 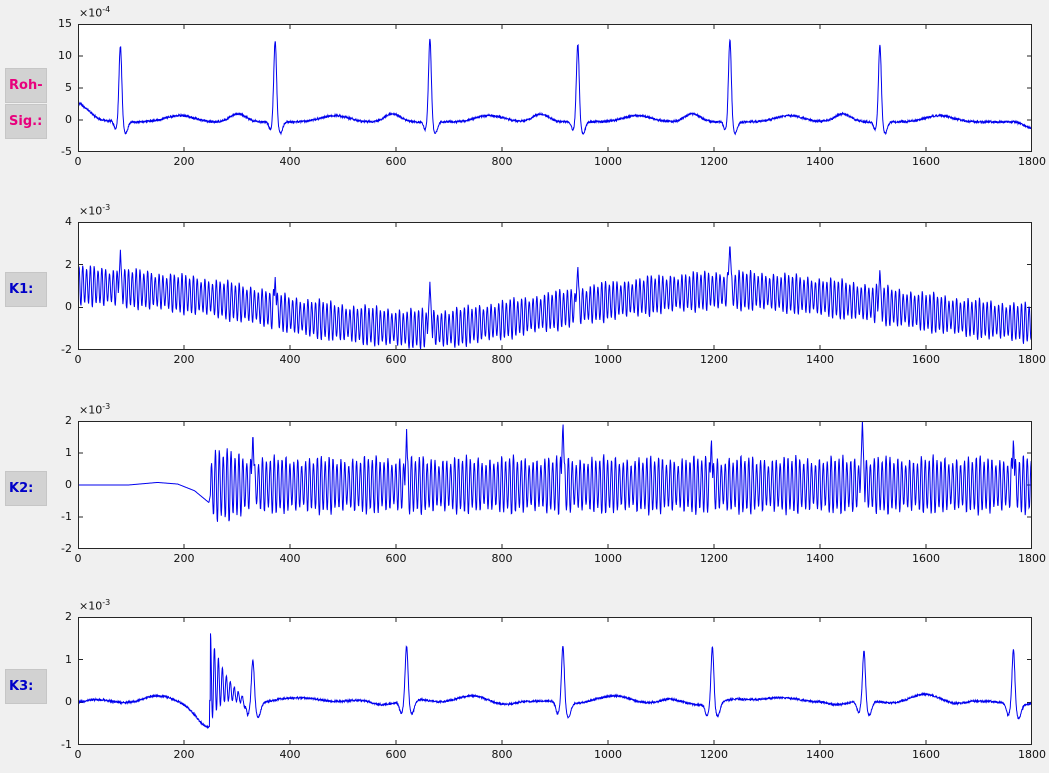 What do you see at coordinates (68, 221) in the screenshot?
I see `y-tick-label: 4` at bounding box center [68, 221].